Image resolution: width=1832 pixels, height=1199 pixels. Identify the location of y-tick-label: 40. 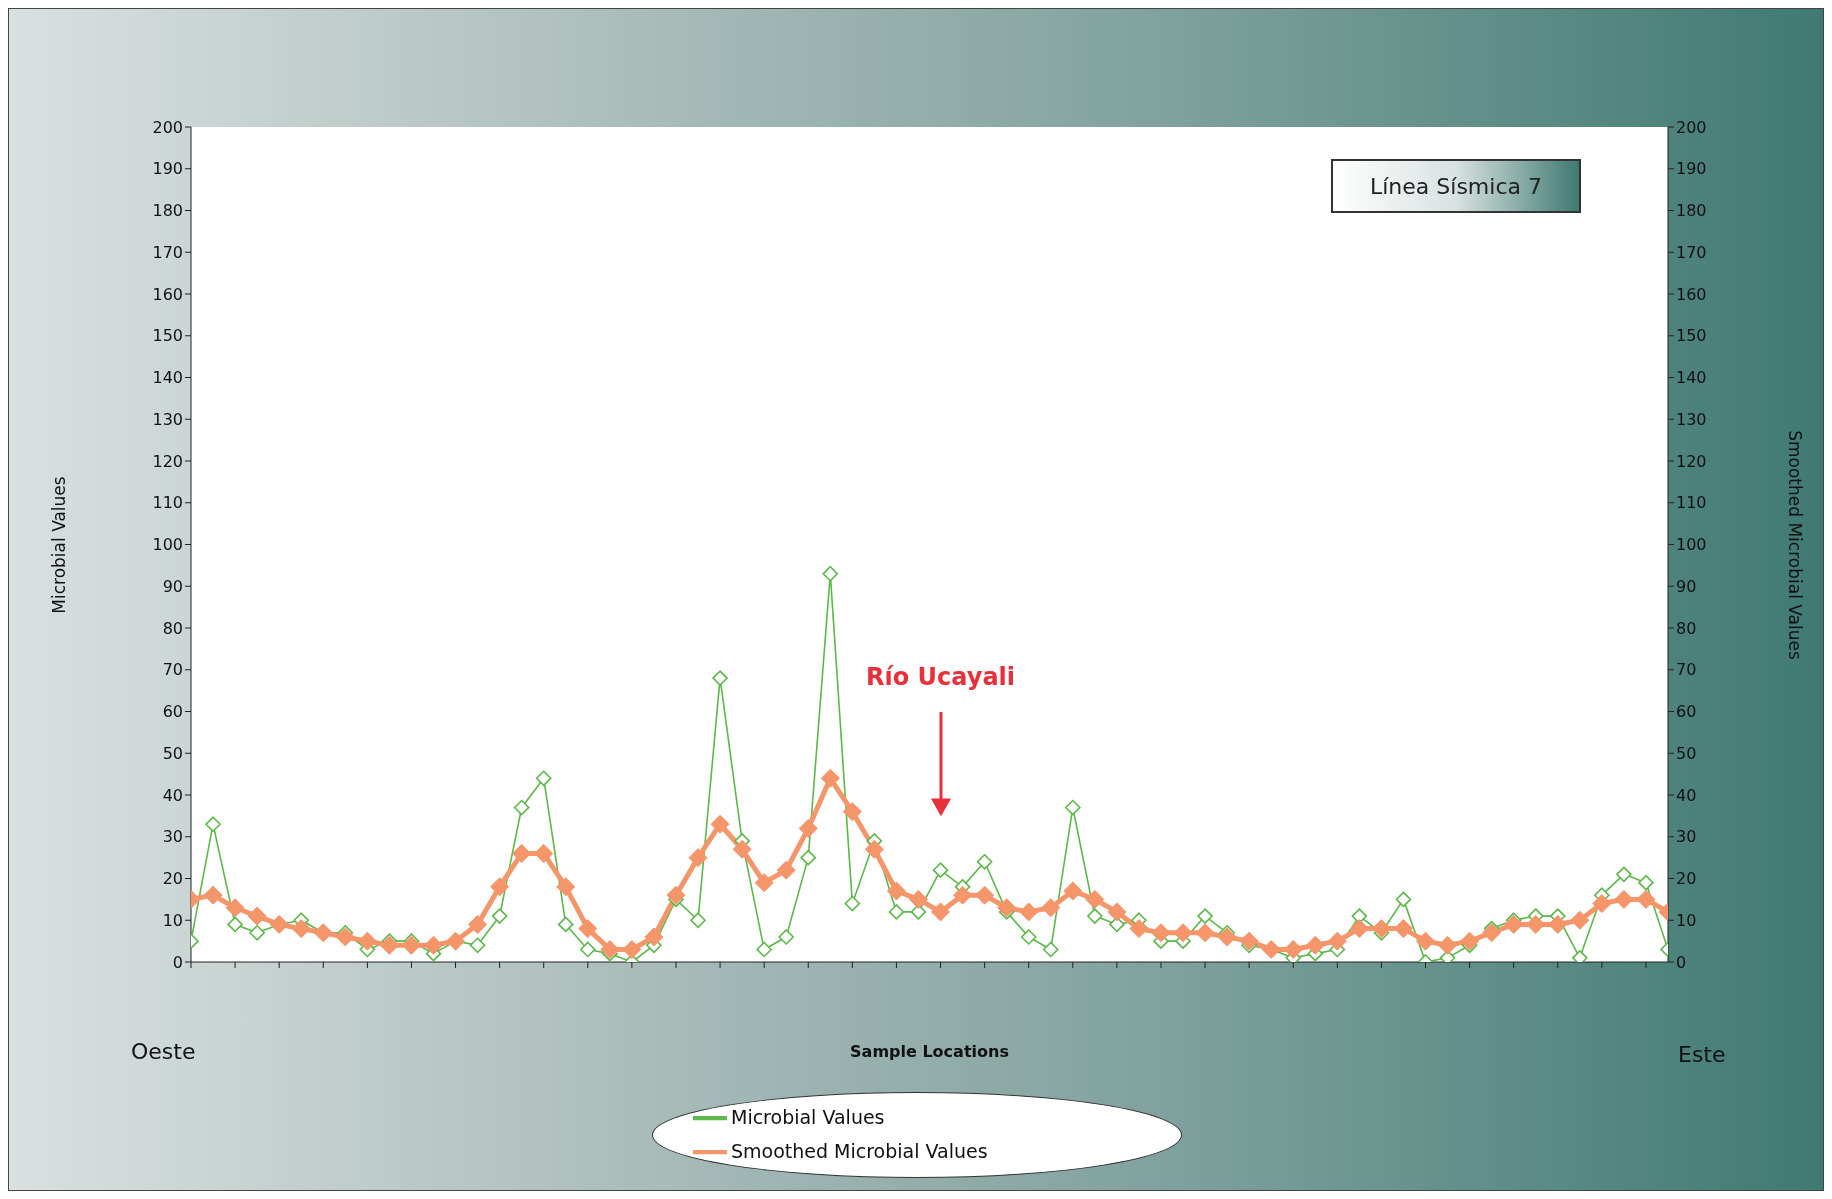
(172, 795).